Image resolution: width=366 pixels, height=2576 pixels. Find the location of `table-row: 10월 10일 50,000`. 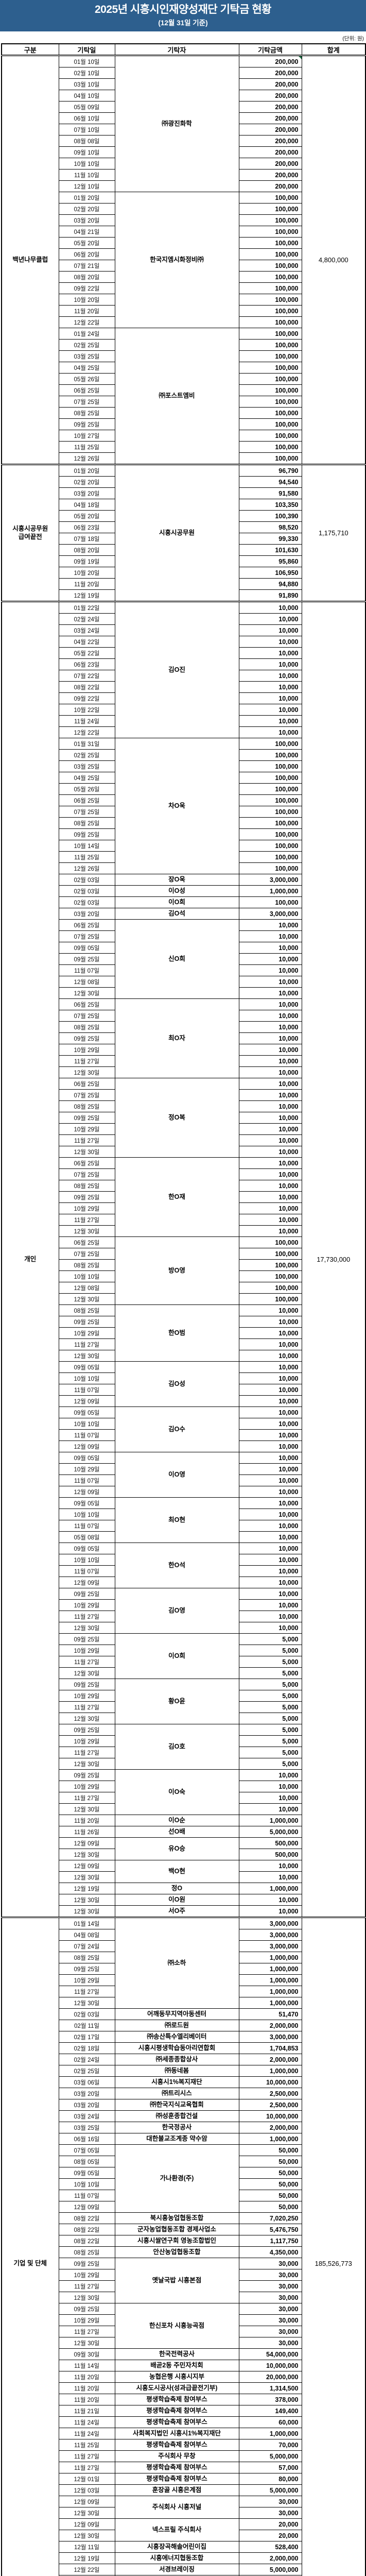

table-row: 10월 10일 50,000 is located at coordinates (183, 2184).